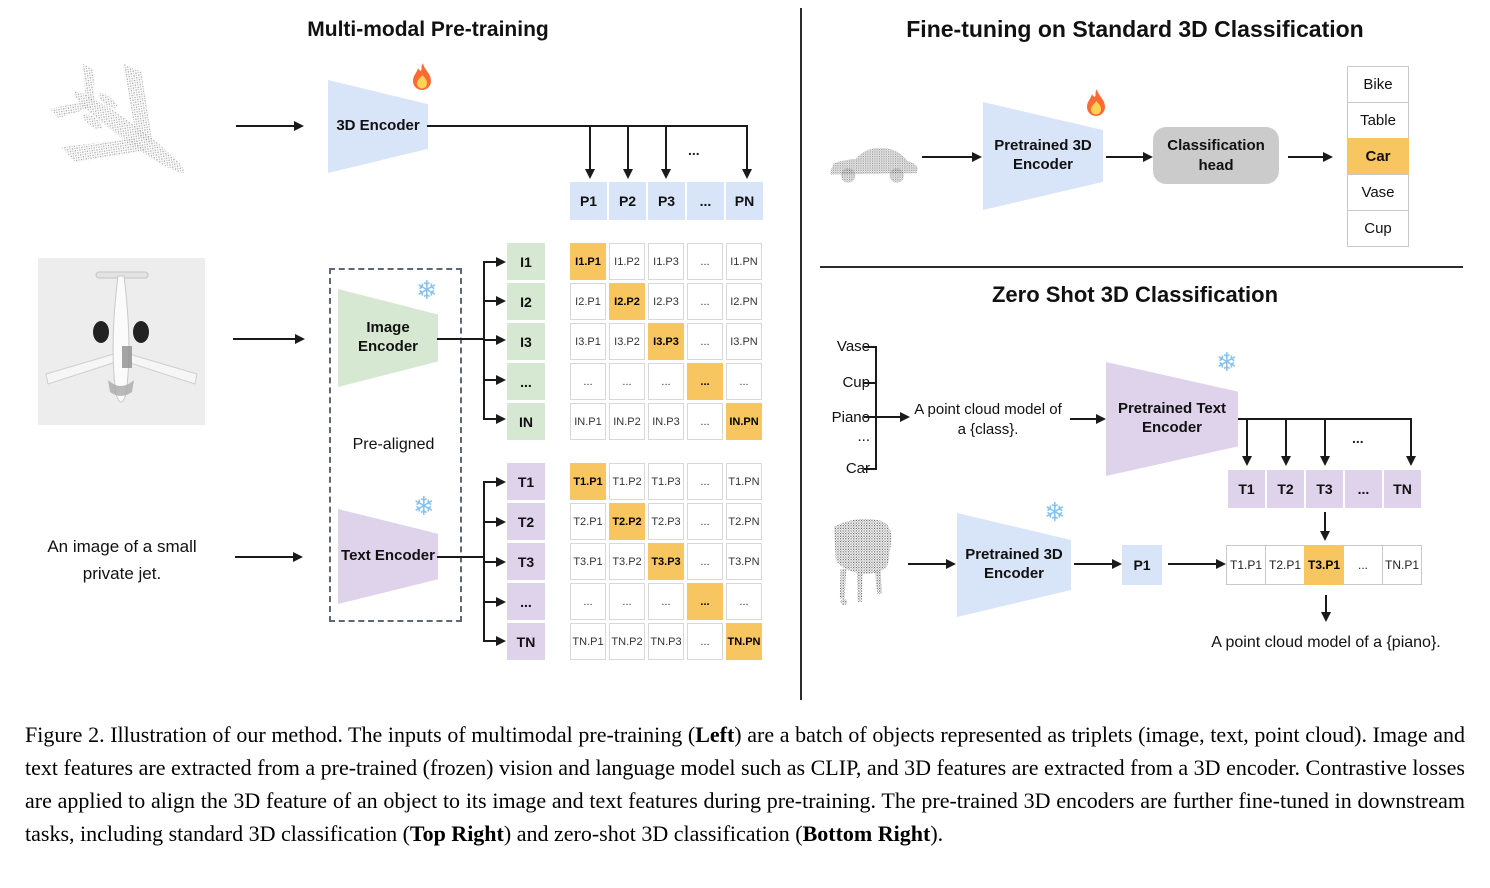 The height and width of the screenshot is (888, 1490). What do you see at coordinates (866, 833) in the screenshot?
I see `caption-bold-segment: Bottom Right` at bounding box center [866, 833].